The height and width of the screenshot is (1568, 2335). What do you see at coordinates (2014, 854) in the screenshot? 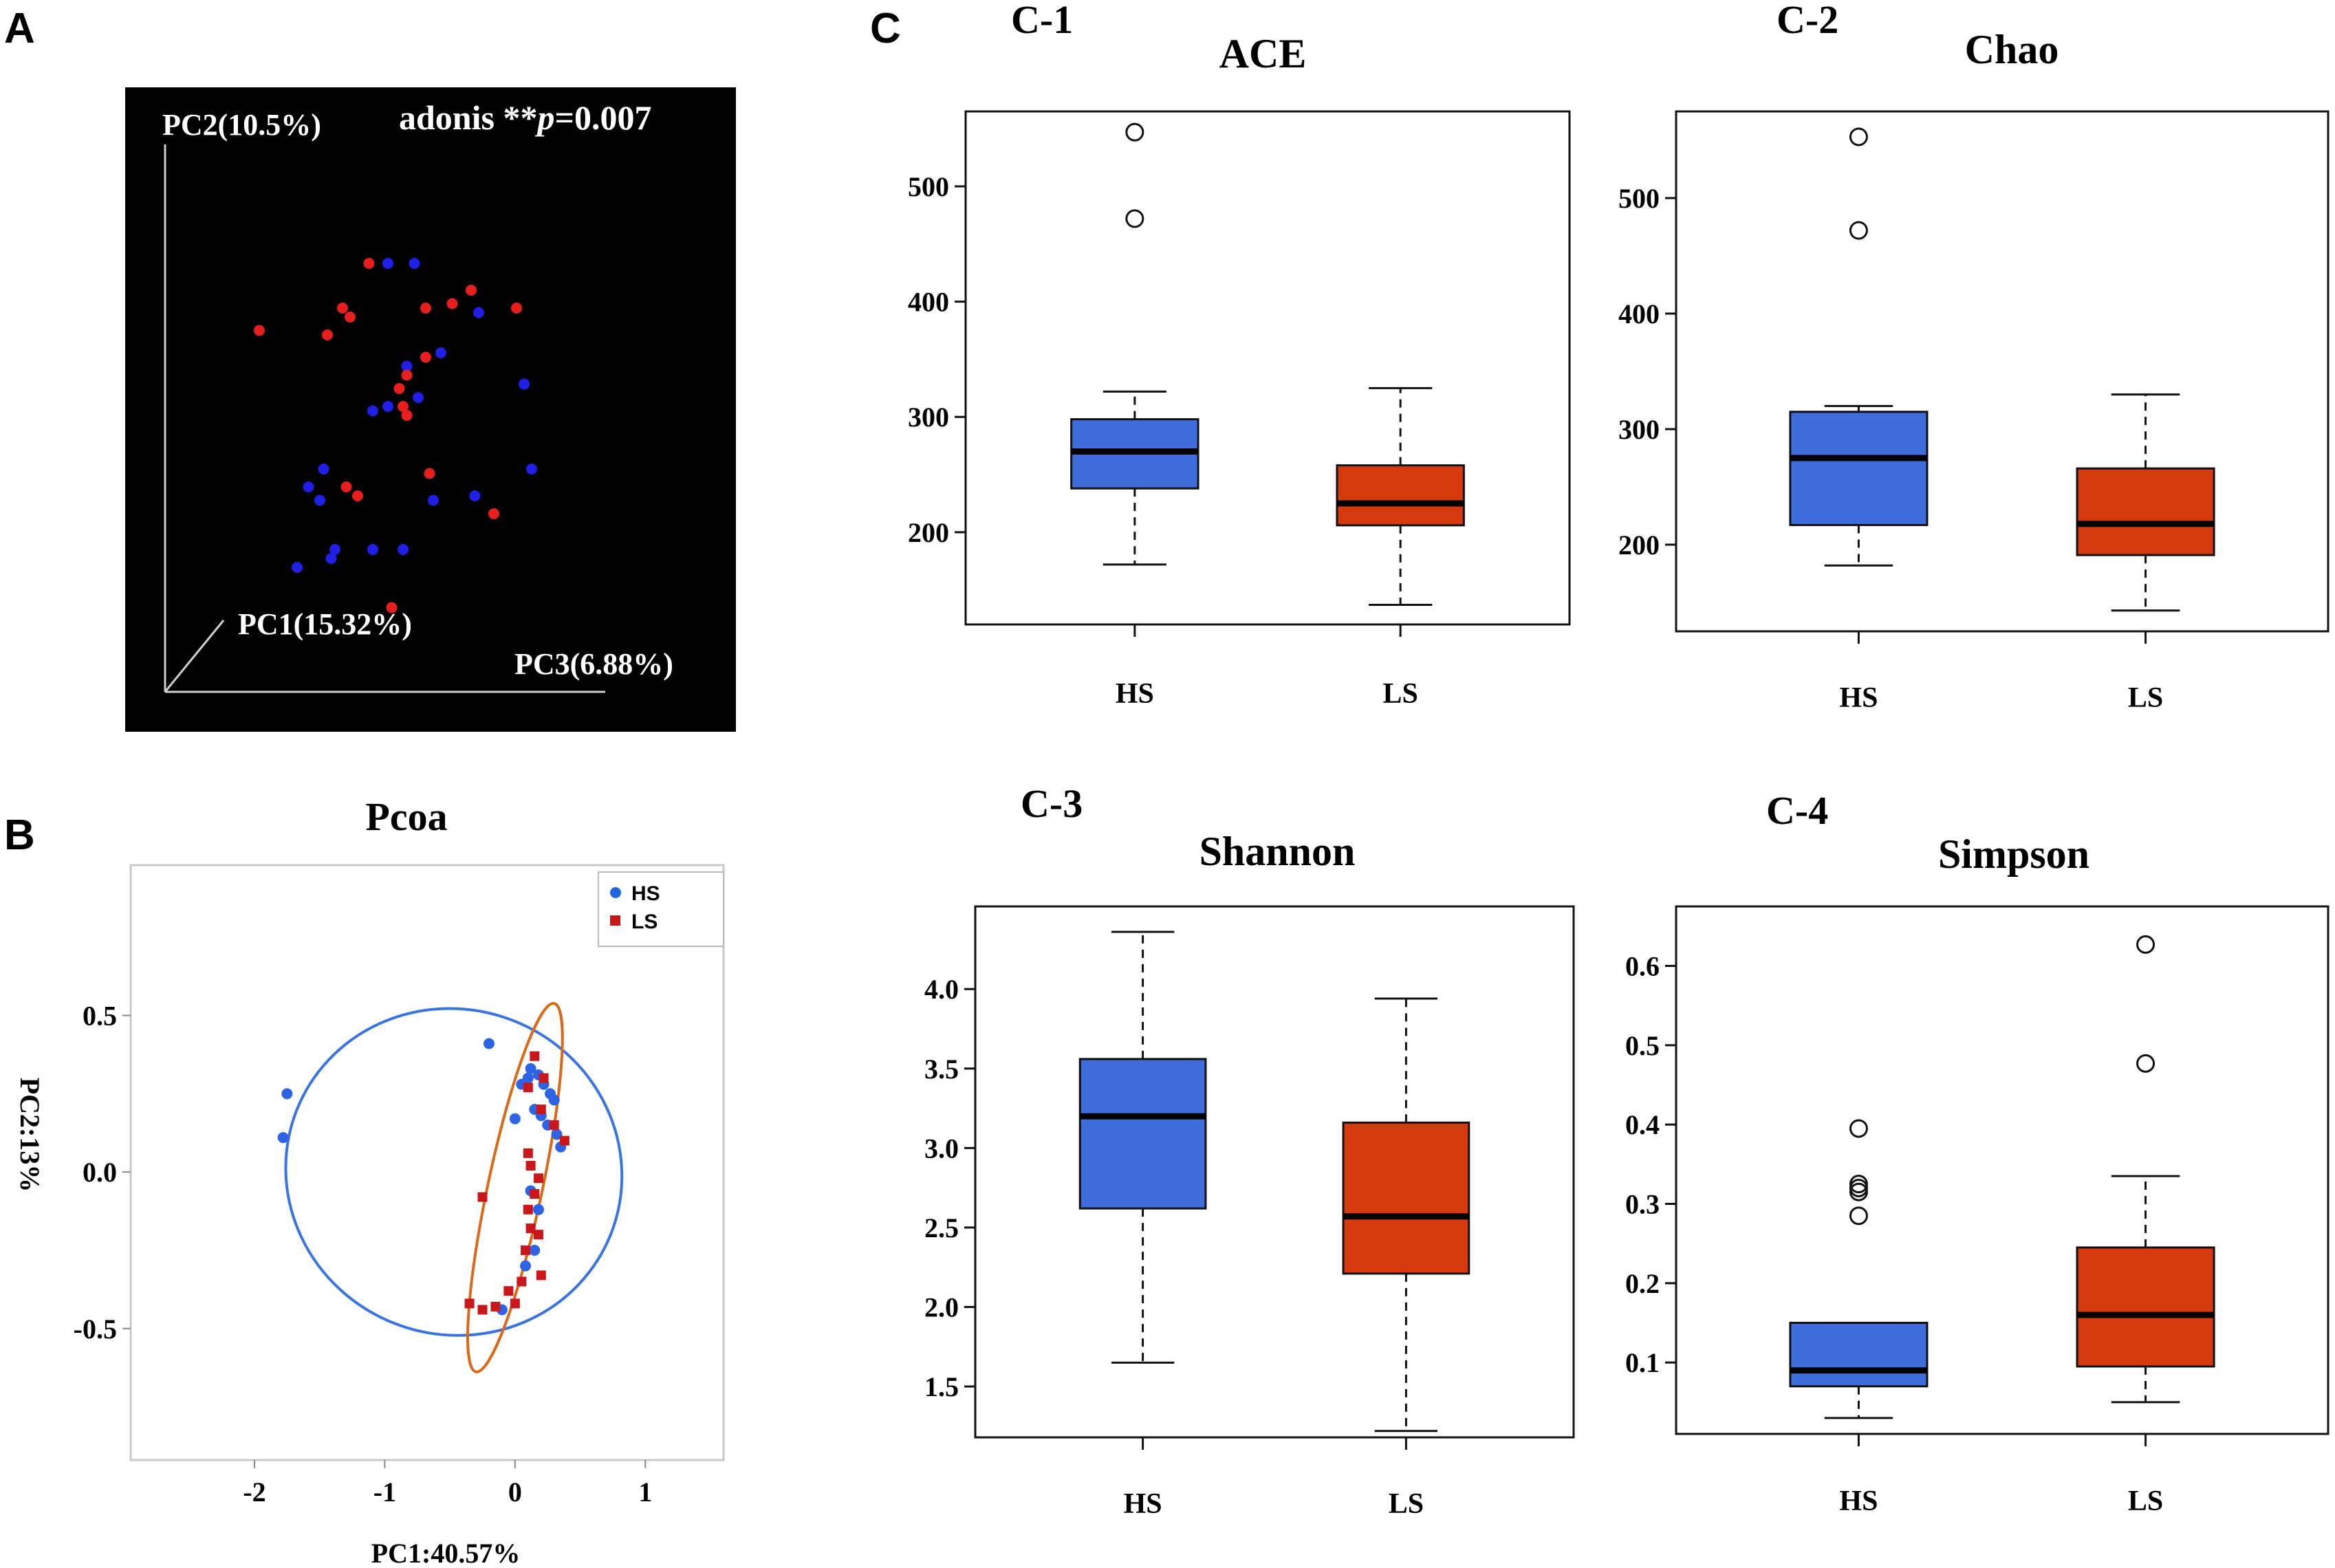
I see `panel-c-4-title: Simpson` at bounding box center [2014, 854].